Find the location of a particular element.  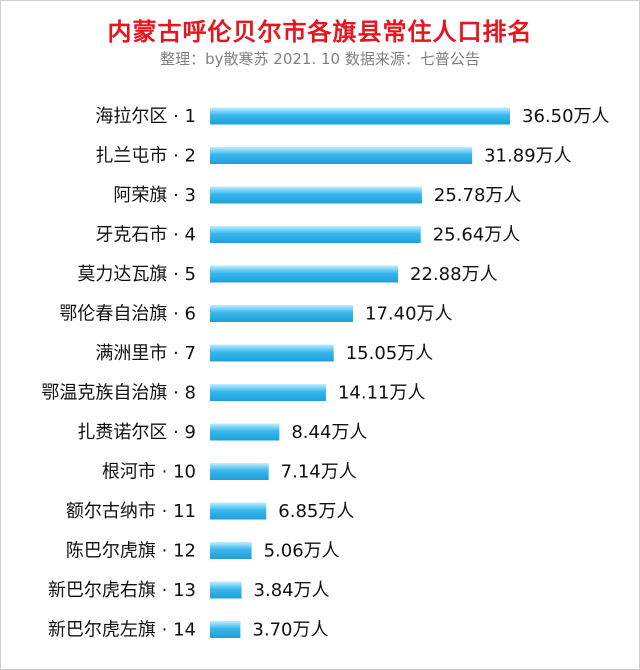

chart-subtitle: 整理：by散寒苏 2021. 10 数据来源：七普公告 is located at coordinates (320, 59).